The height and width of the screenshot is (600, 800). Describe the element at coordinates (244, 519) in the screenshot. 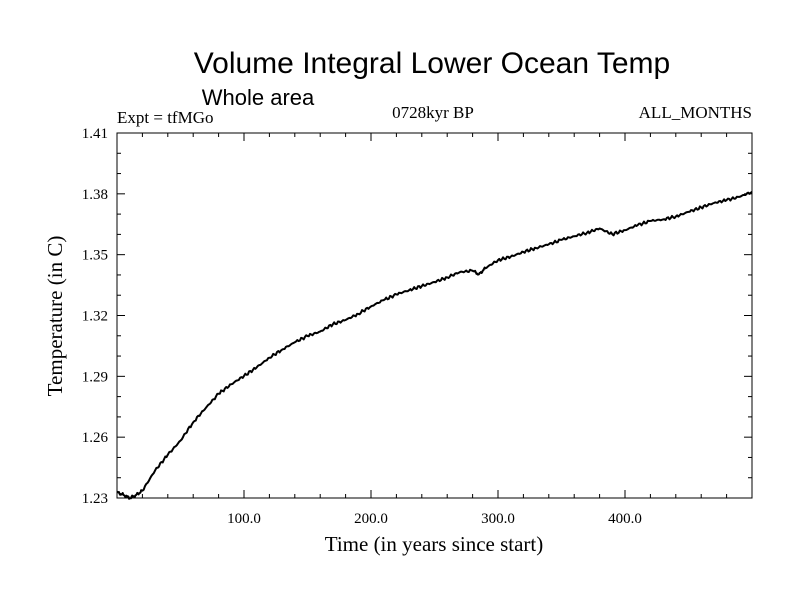

I see `x-tick-label: 100.0` at that location.